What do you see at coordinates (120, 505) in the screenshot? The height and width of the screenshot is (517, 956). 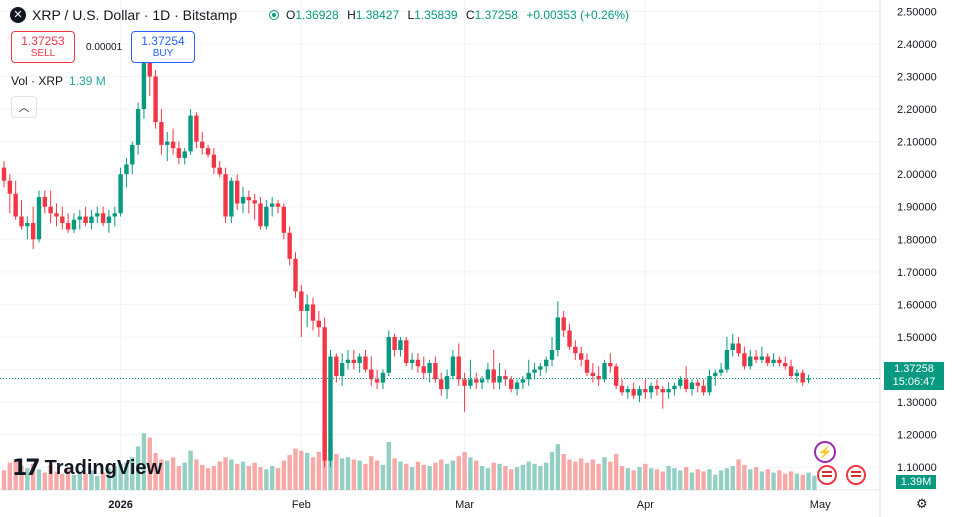 I see `x-tick-label: 2026` at bounding box center [120, 505].